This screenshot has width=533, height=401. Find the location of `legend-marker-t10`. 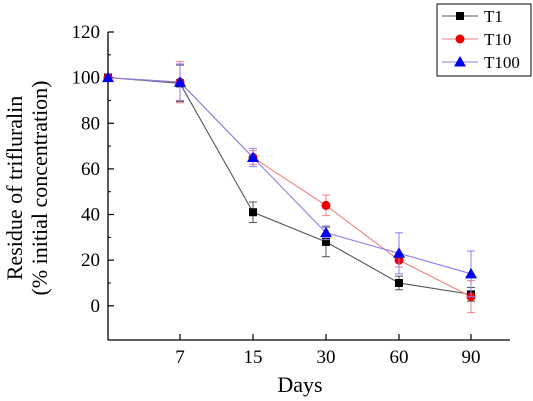

legend-marker-t10 is located at coordinates (460, 39).